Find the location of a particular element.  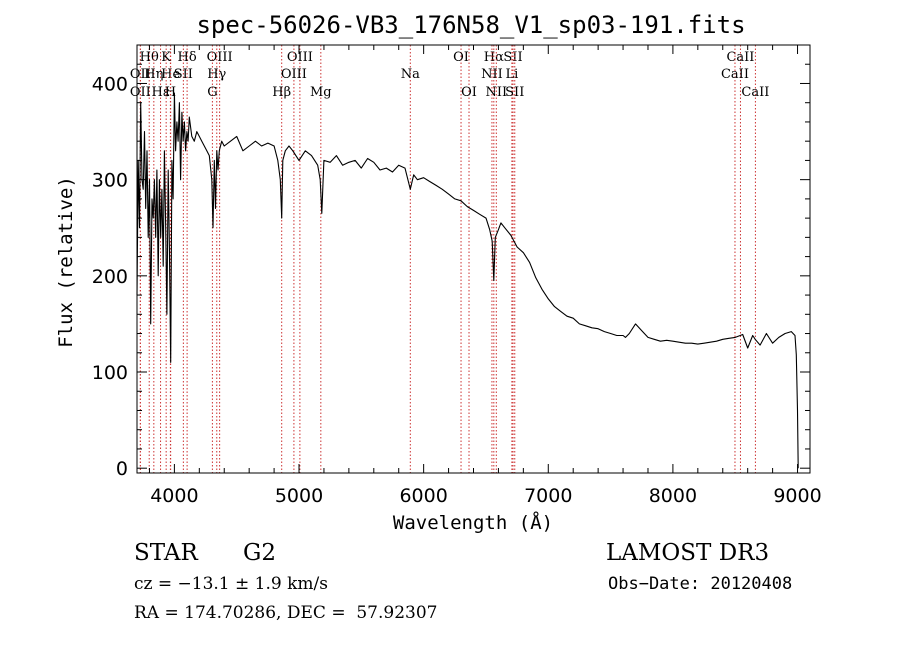

line-label: Hα is located at coordinates (494, 57).